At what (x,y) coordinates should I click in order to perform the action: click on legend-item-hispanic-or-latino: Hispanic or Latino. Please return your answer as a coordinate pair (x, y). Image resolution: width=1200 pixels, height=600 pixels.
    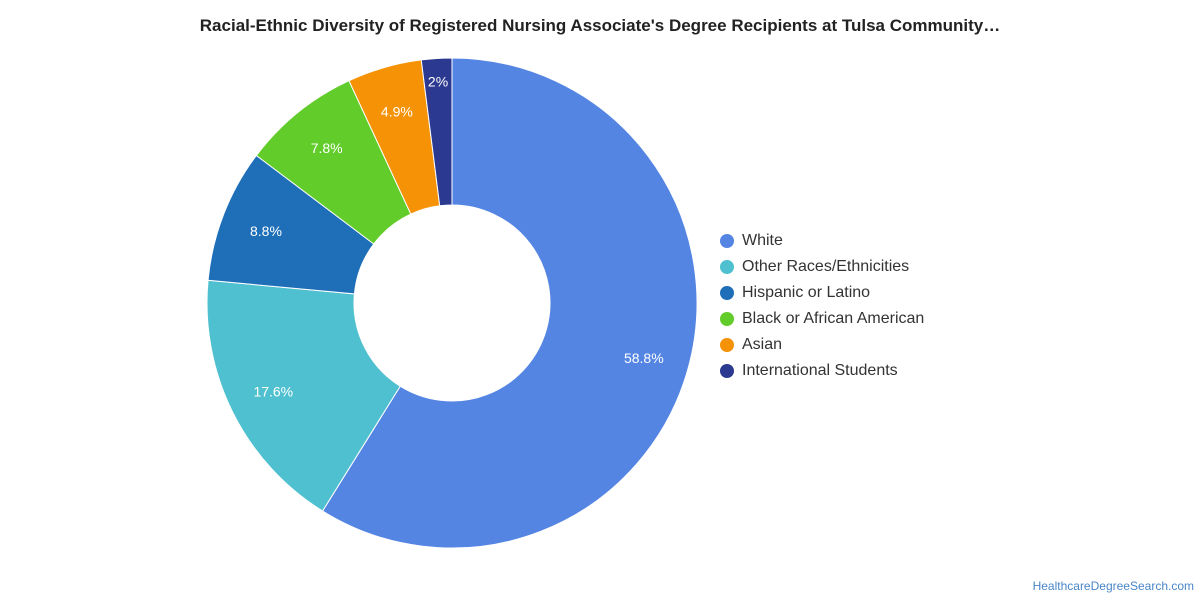
    Looking at the image, I should click on (822, 293).